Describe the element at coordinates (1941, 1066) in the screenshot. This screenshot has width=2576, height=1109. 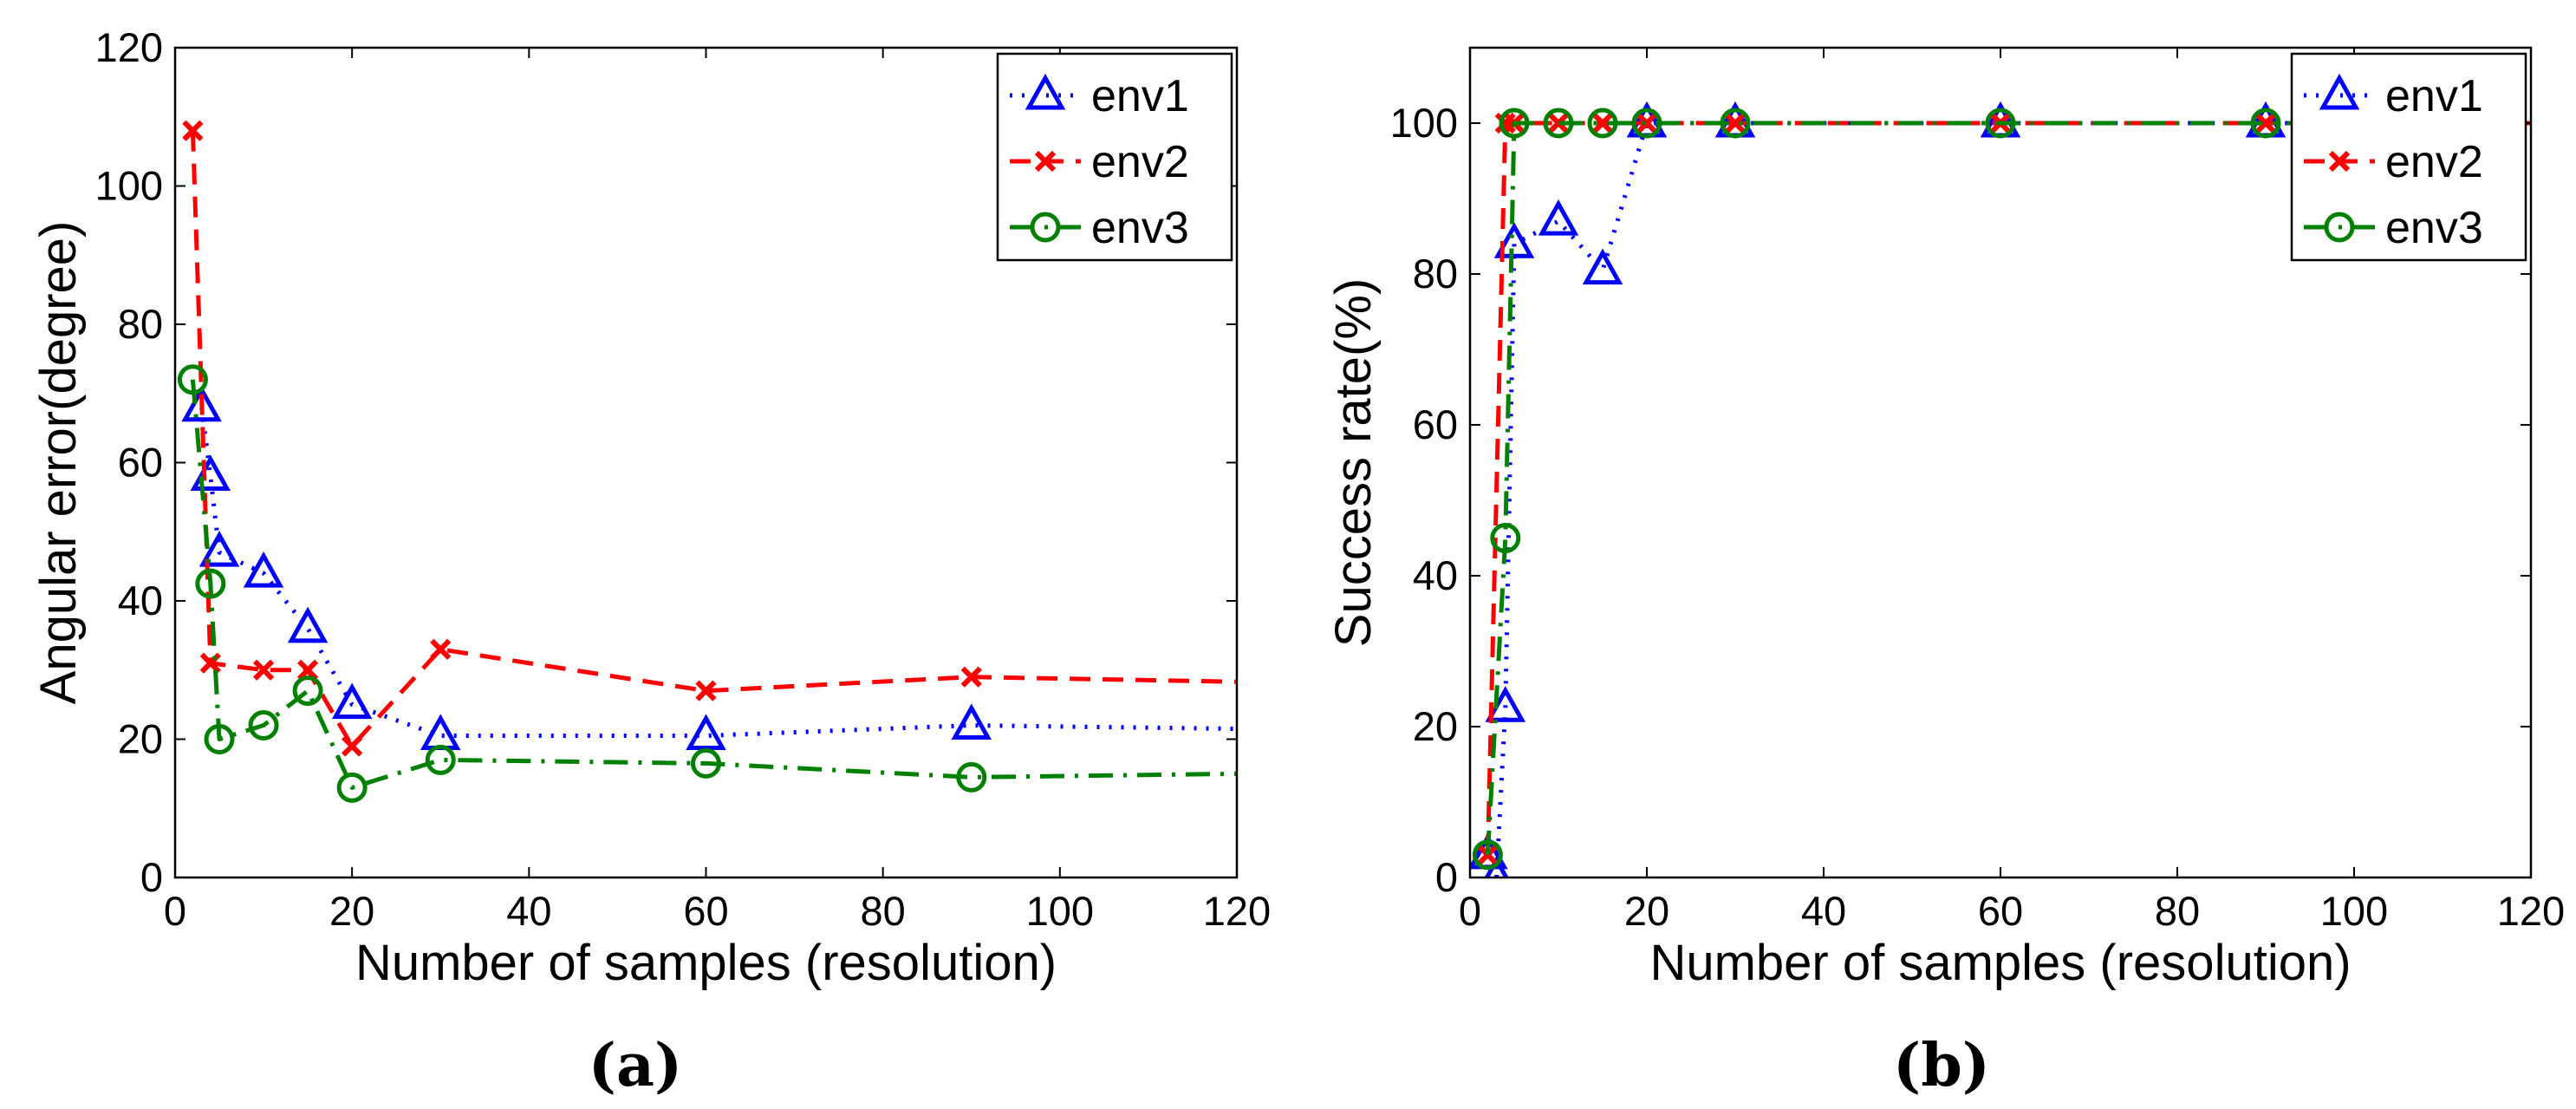
I see `panel-caption: (b)` at that location.